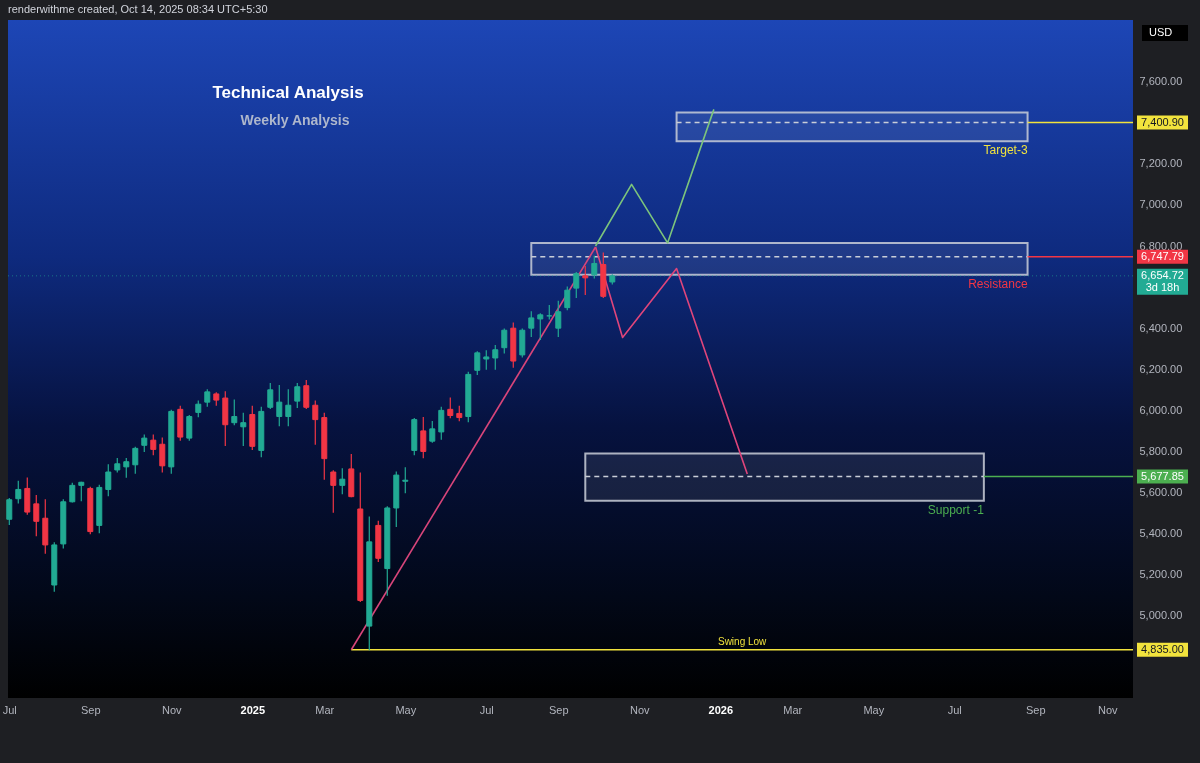 The height and width of the screenshot is (763, 1200). I want to click on text: Support -1, so click(956, 509).